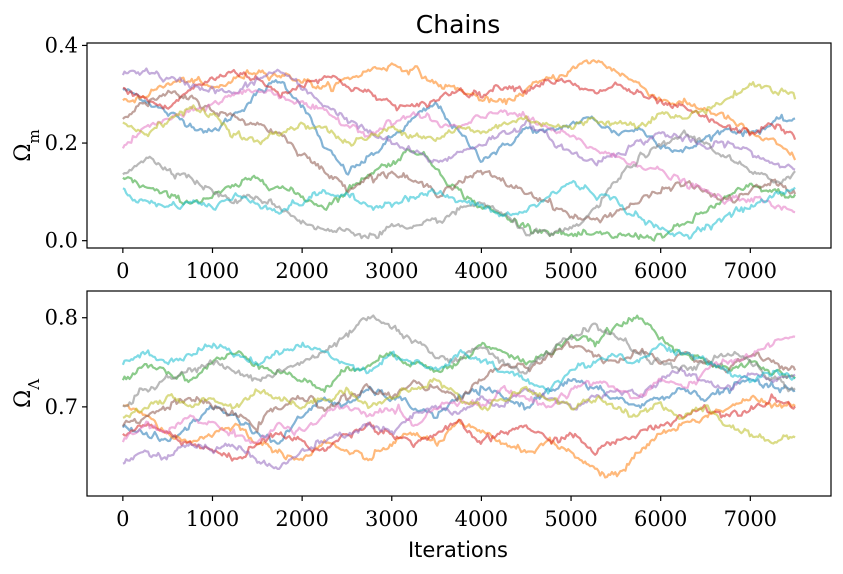 This screenshot has height=574, width=843. I want to click on x-axis-label: Iterations, so click(458, 550).